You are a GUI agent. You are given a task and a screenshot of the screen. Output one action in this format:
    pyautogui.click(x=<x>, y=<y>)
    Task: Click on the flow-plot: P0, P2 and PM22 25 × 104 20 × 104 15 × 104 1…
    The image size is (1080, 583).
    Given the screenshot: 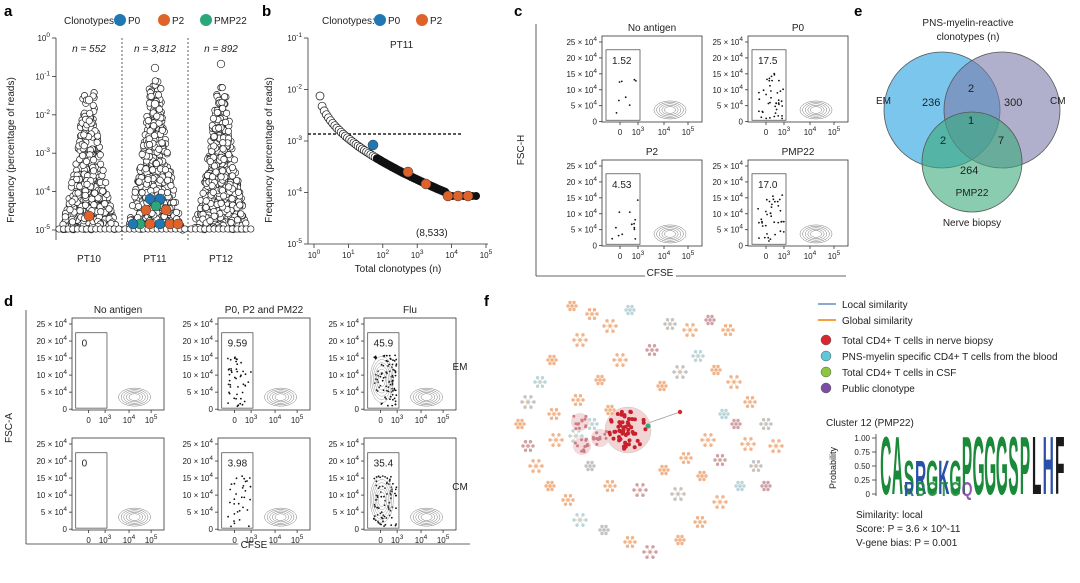 What is the action you would take?
    pyautogui.click(x=246, y=365)
    